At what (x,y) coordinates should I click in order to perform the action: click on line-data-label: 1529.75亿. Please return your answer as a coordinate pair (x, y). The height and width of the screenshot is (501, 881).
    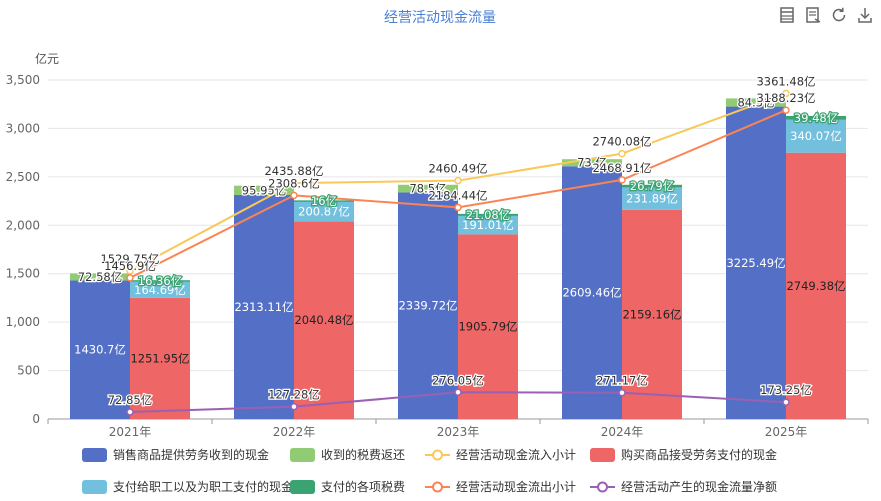
    Looking at the image, I should click on (129, 259).